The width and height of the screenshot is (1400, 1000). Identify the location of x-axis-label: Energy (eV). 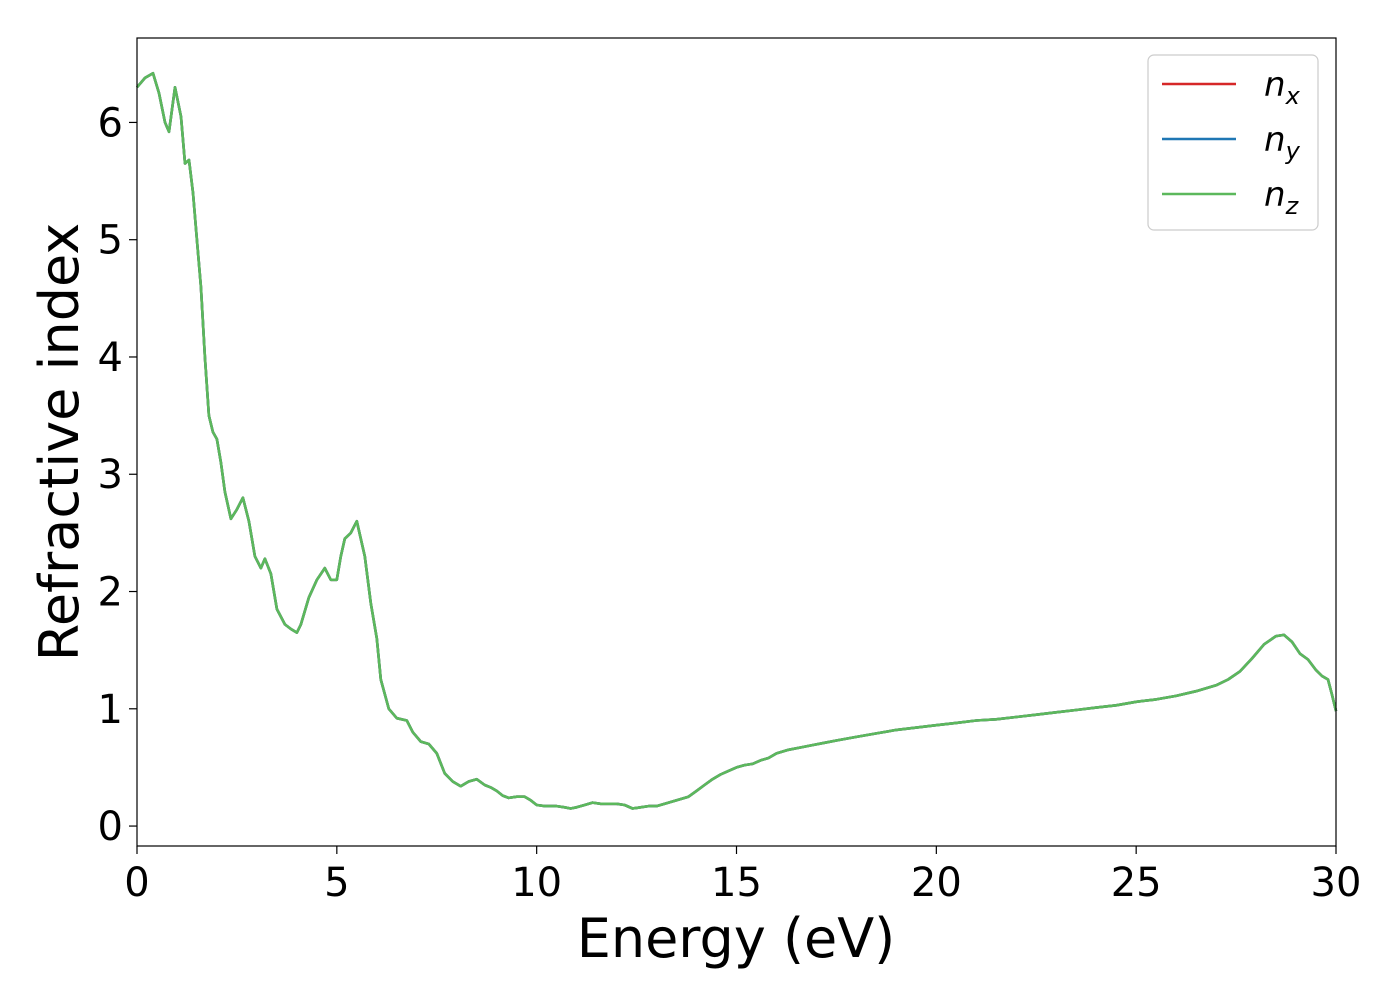
(736, 938).